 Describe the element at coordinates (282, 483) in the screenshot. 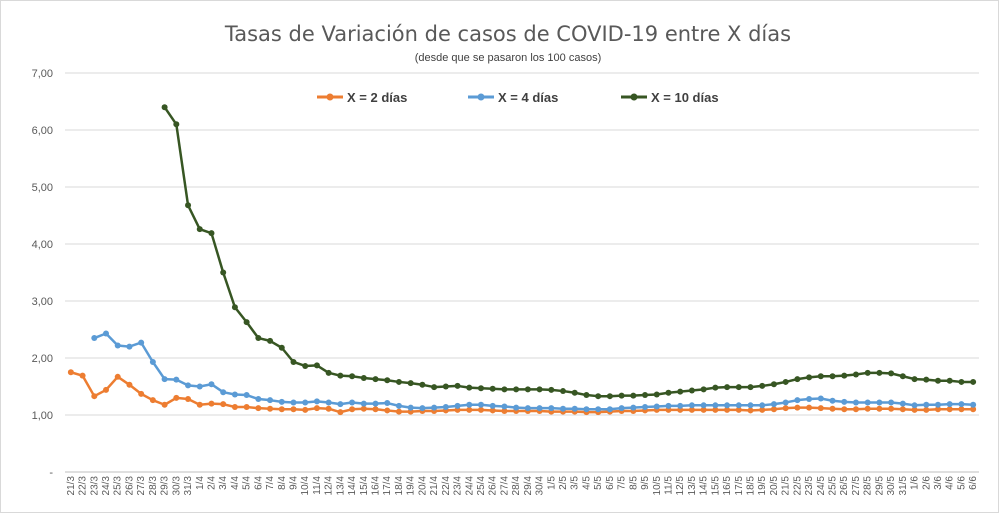

I see `x-tick-label: 8/4` at that location.